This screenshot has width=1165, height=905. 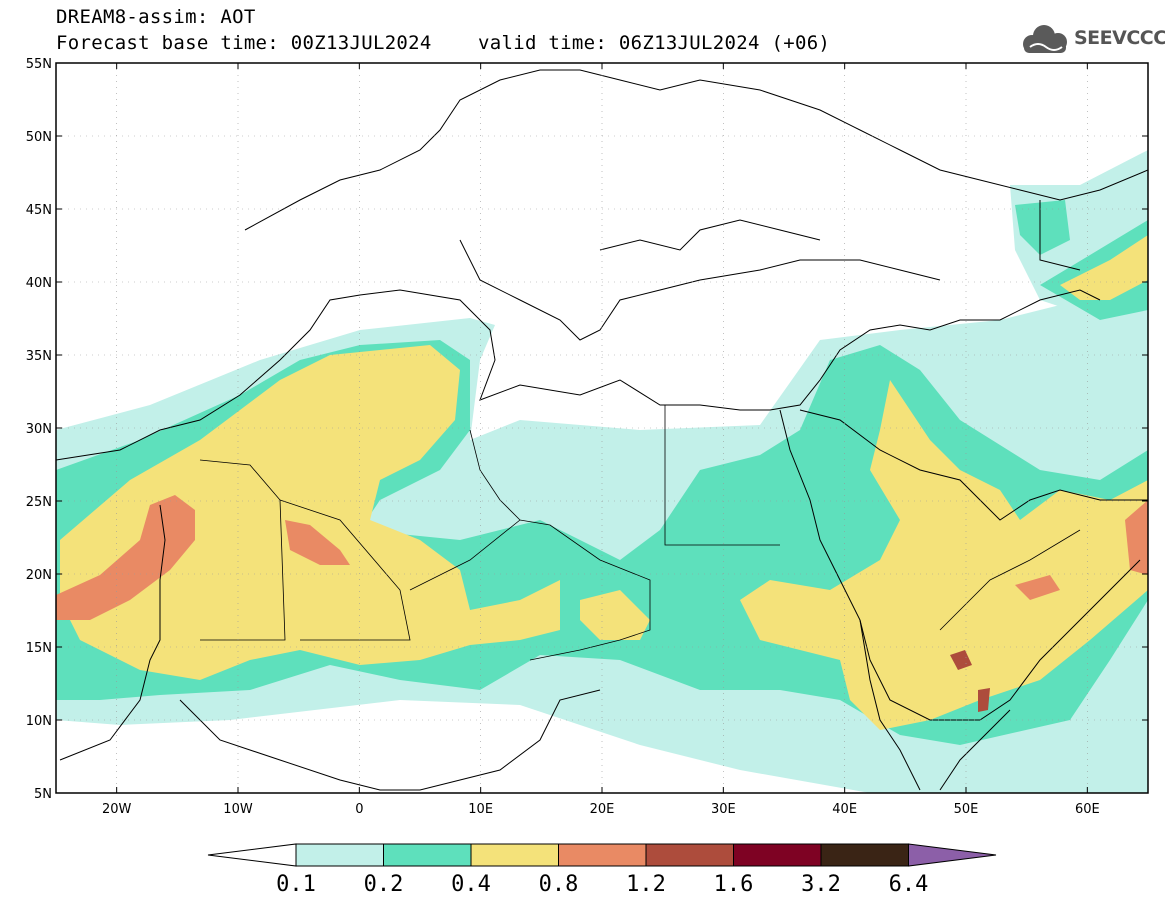 I want to click on lat-label: 10N, so click(x=39, y=721).